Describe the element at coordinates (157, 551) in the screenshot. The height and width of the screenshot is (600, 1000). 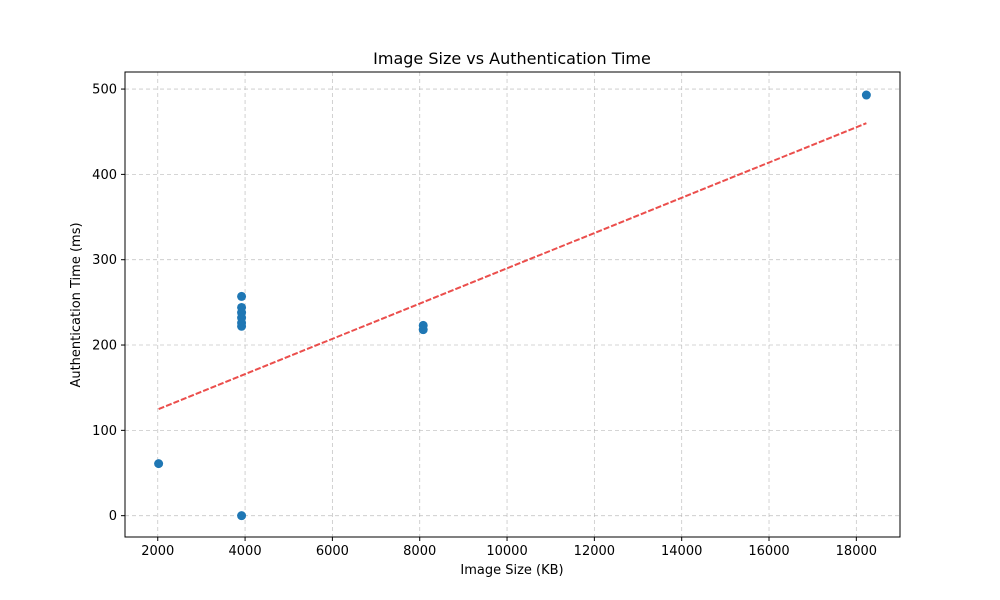
I see `x-tick-label: 2000` at that location.